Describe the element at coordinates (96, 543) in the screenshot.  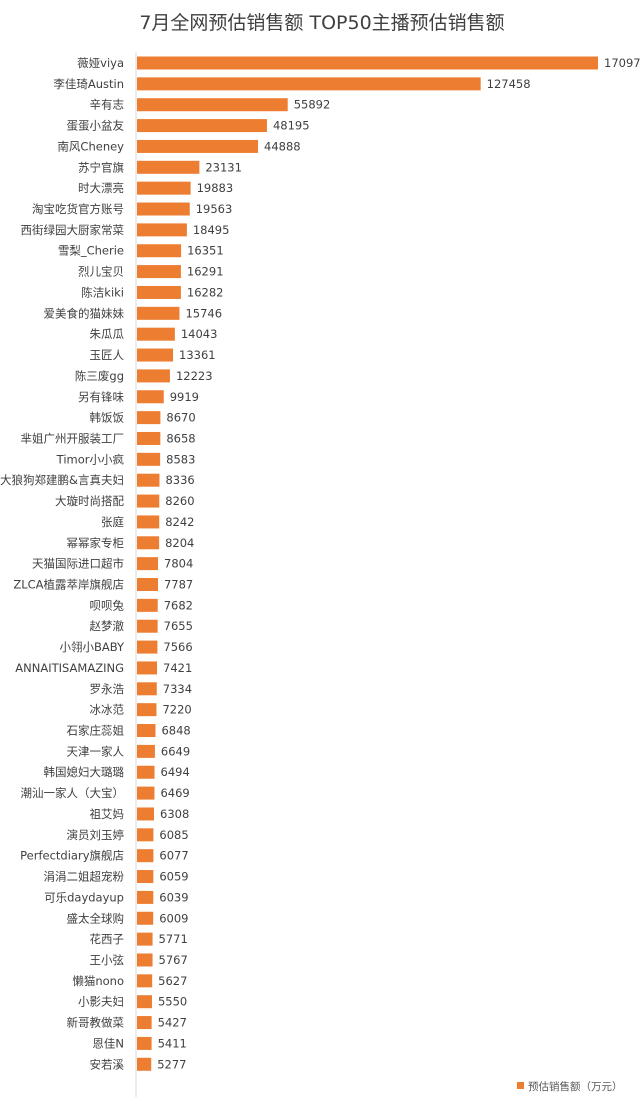
I see `category-label: 幂幂家专柜` at that location.